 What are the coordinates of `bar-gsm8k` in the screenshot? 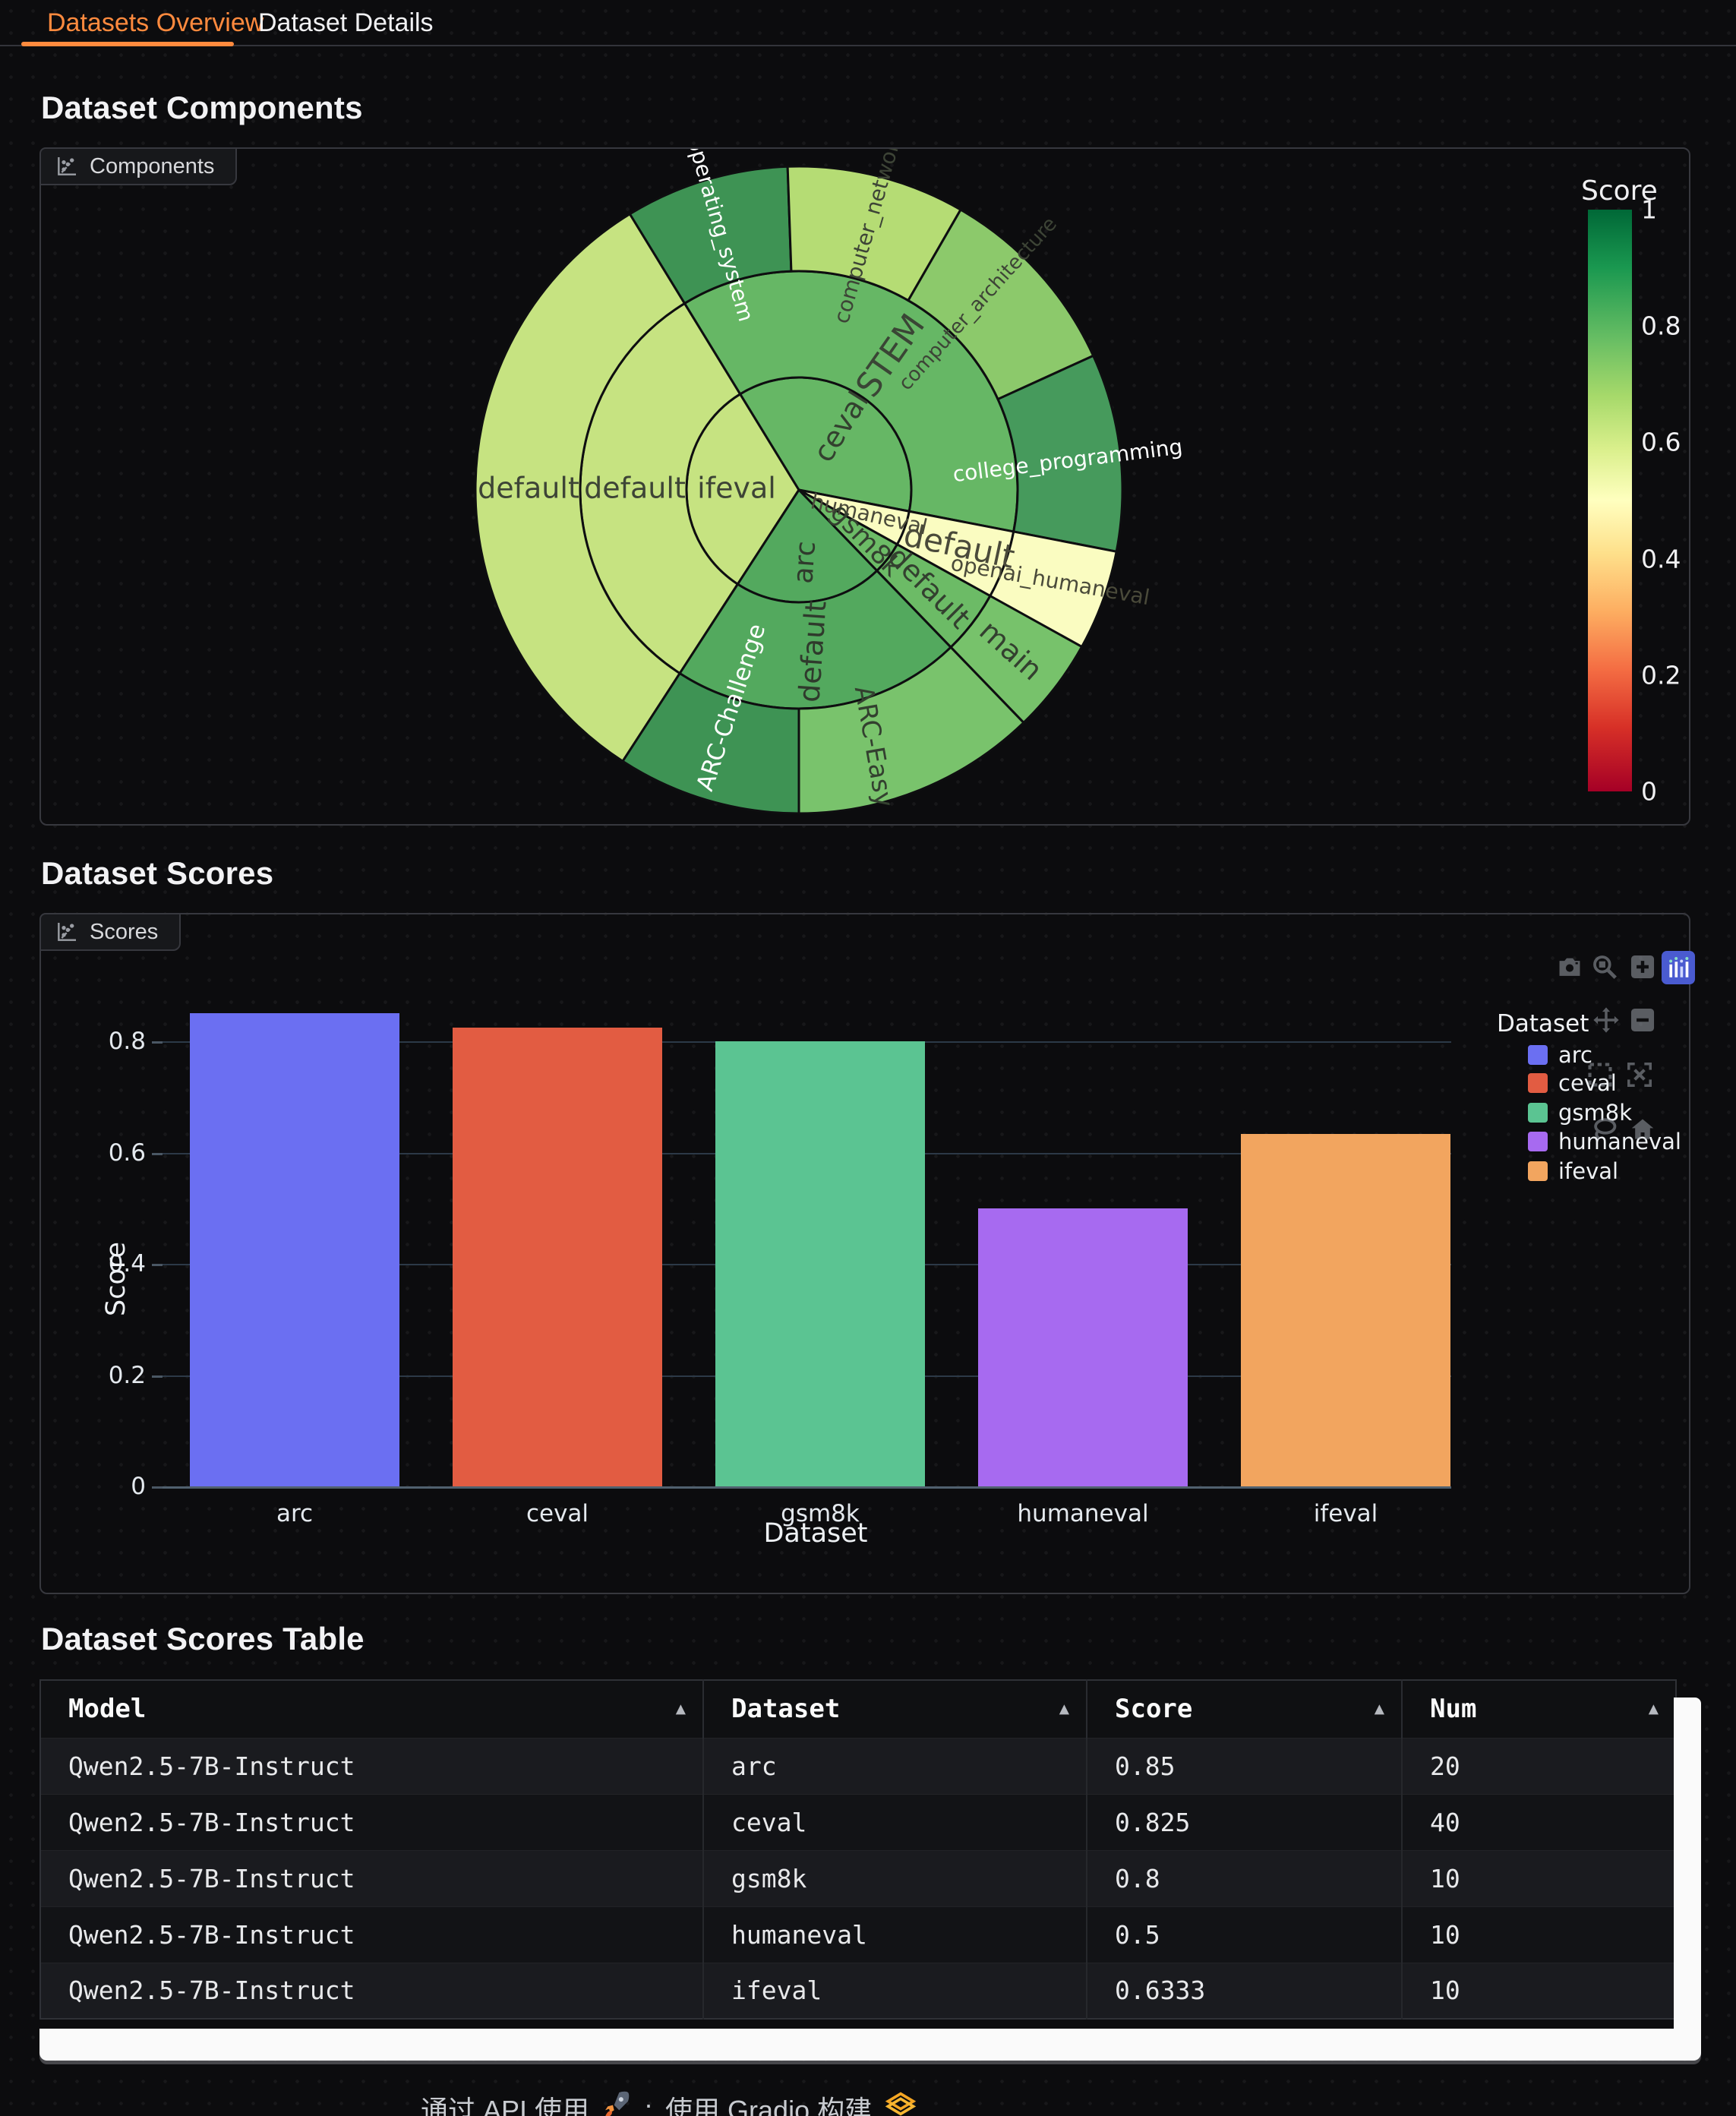 It's located at (820, 1263).